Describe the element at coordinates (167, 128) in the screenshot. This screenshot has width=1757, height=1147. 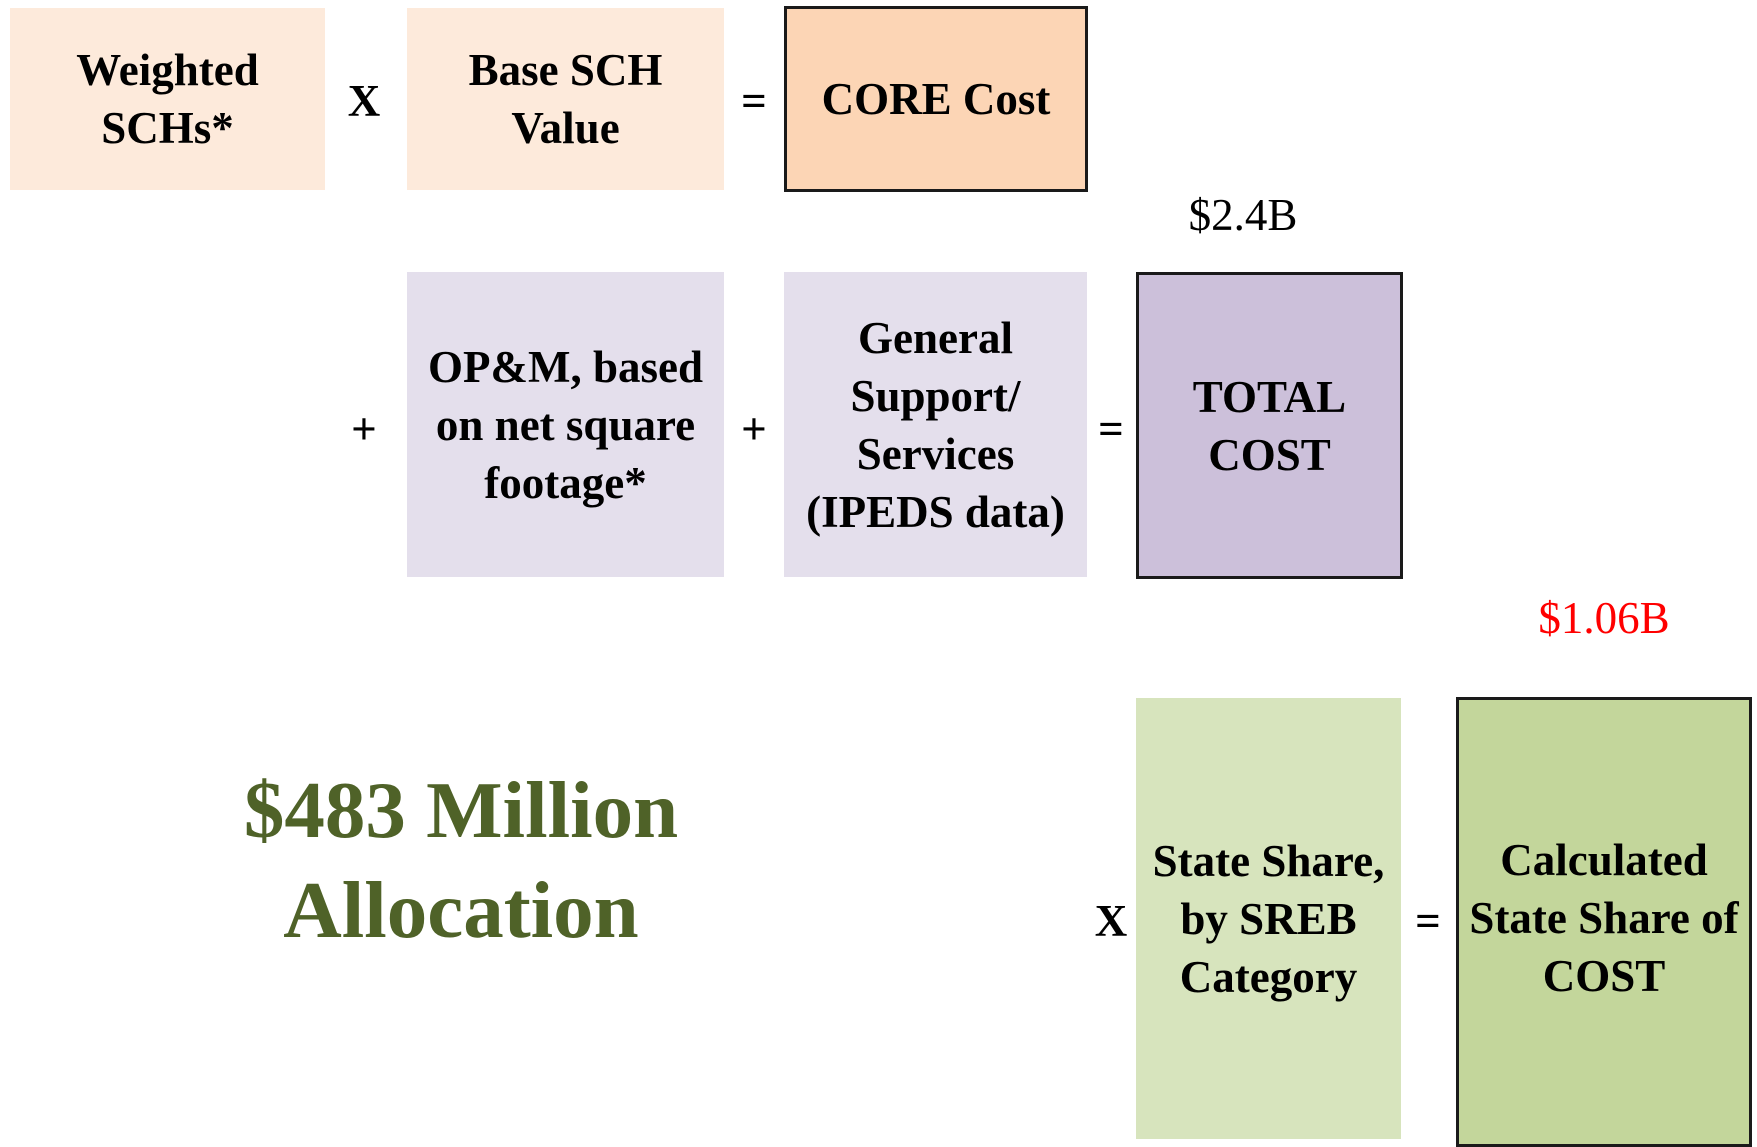
I see `box-text: SCHs*` at that location.